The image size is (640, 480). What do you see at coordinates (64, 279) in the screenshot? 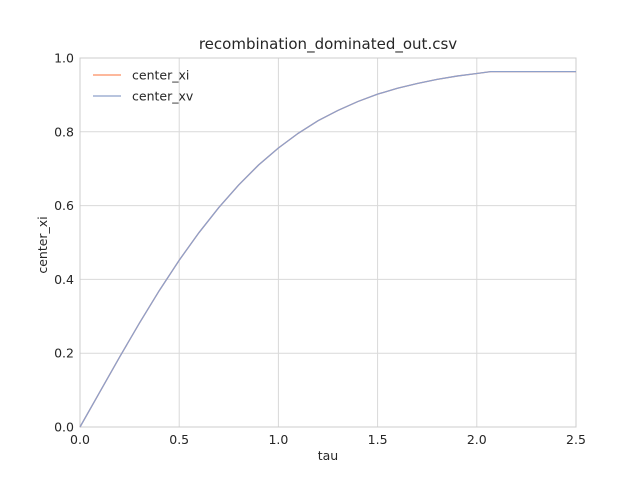
I see `y-tick-label: 0.4` at bounding box center [64, 279].